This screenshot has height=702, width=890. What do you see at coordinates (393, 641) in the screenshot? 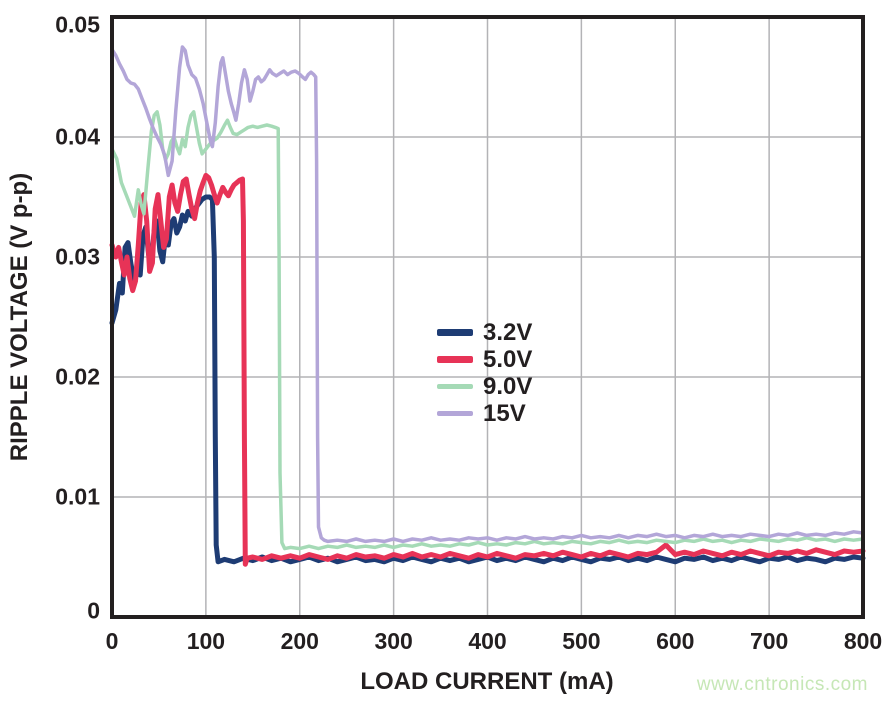
I see `x-tick-label-300: 300` at bounding box center [393, 641].